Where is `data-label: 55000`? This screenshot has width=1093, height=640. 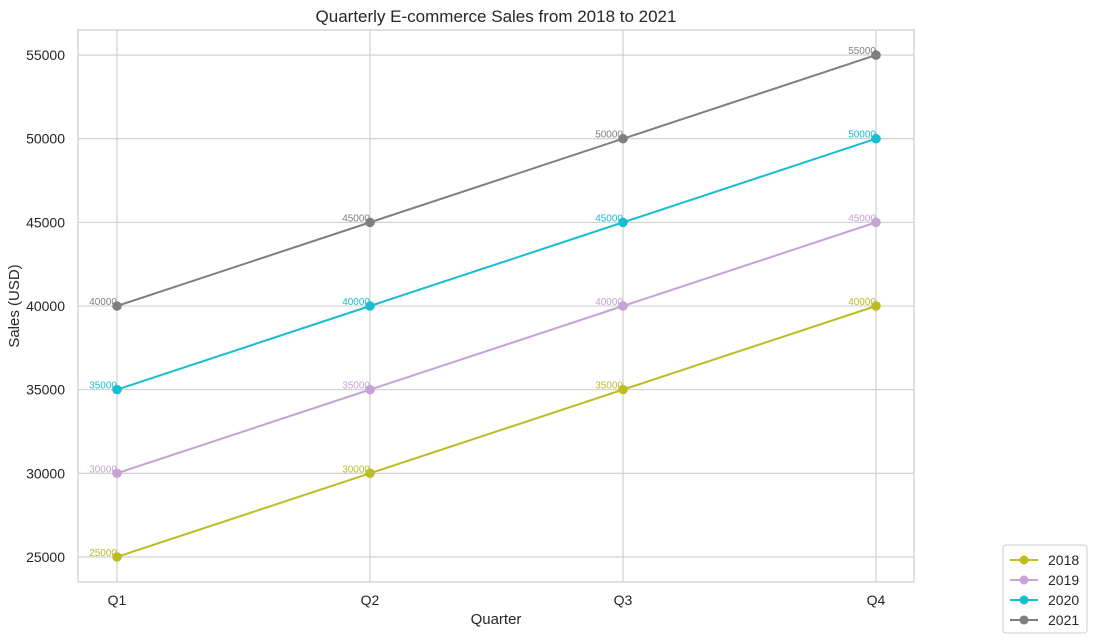 data-label: 55000 is located at coordinates (862, 51).